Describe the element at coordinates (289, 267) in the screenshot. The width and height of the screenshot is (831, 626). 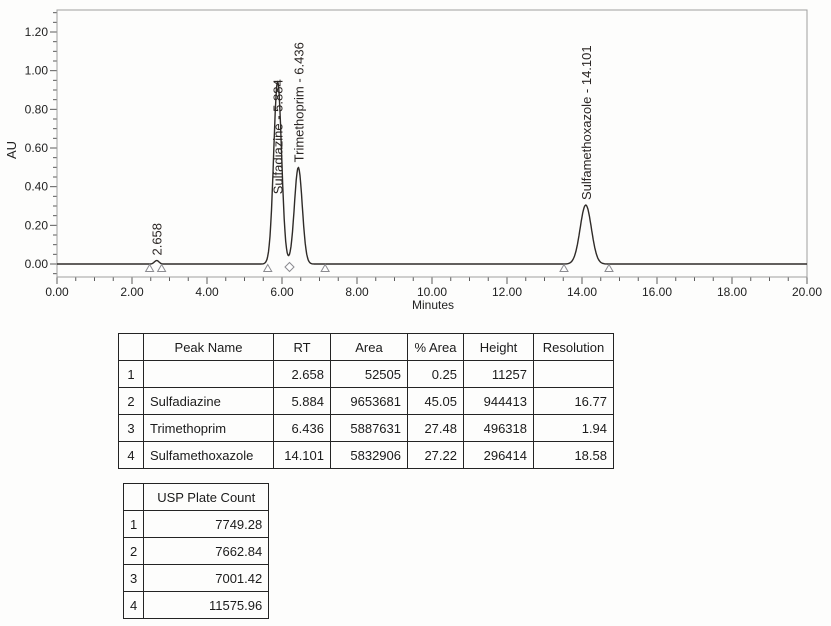
I see `valley-diamond-marker` at that location.